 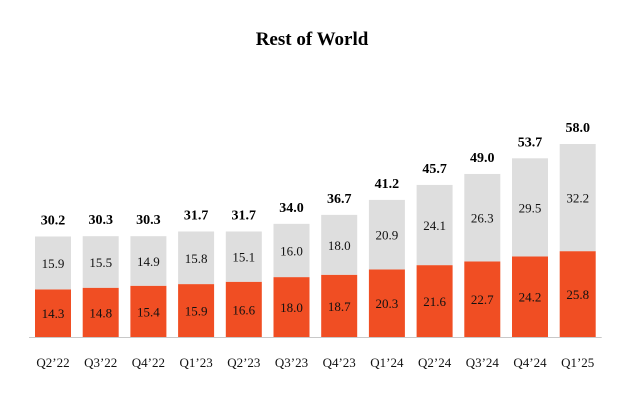 What do you see at coordinates (577, 362) in the screenshot?
I see `x-tick-label-11: Q1’25` at bounding box center [577, 362].